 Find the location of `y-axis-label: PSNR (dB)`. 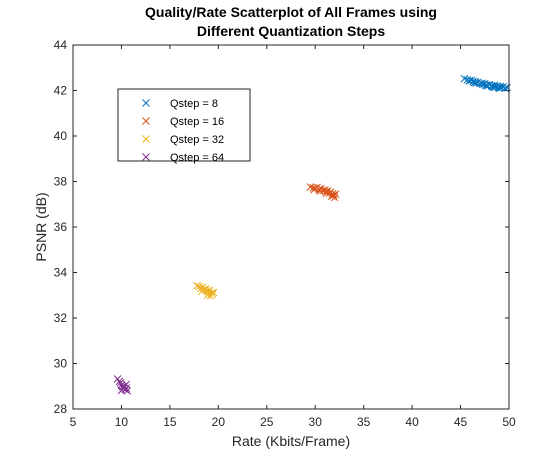

y-axis-label: PSNR (dB) is located at coordinates (41, 226).